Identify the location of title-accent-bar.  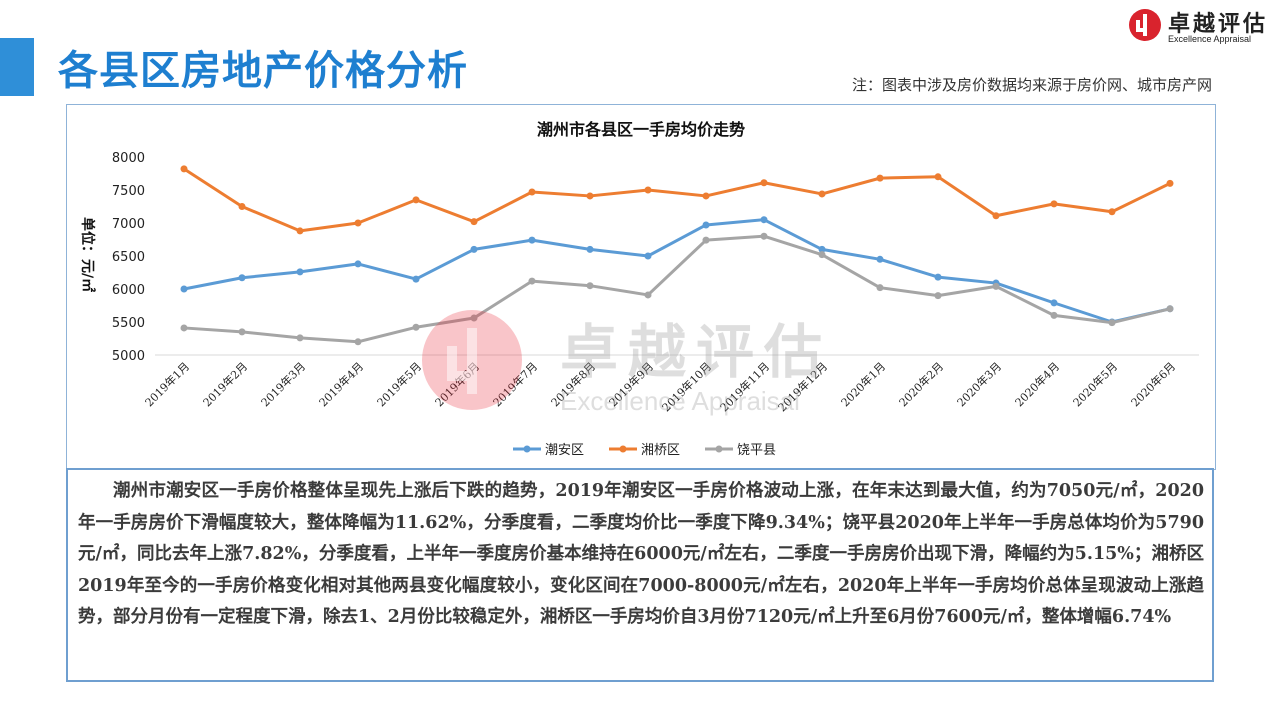
(17, 67).